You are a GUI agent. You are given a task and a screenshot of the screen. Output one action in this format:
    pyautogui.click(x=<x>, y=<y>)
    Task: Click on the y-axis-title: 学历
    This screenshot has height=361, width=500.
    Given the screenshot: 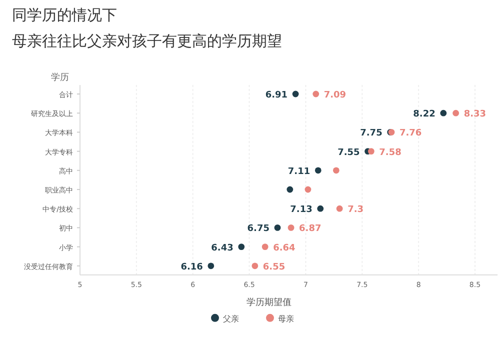 What is the action you would take?
    pyautogui.click(x=60, y=77)
    